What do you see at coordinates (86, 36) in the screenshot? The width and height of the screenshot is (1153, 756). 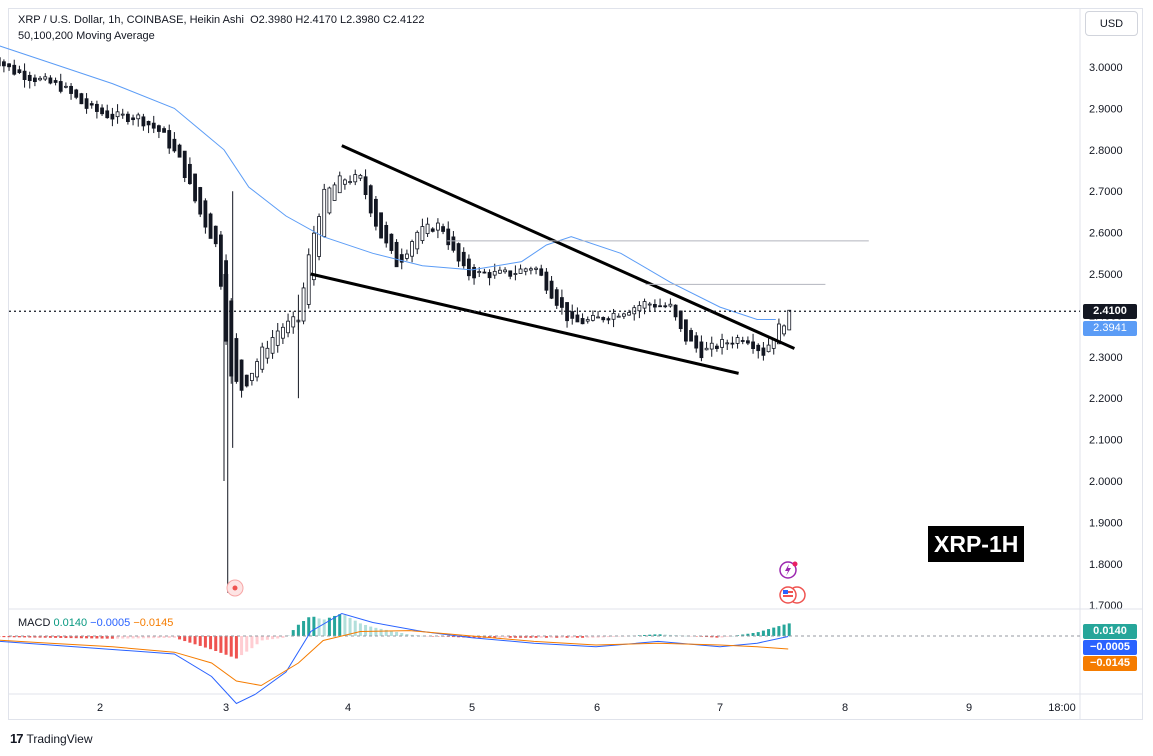 I see `ma-legend: 50,100,200 Moving Average` at bounding box center [86, 36].